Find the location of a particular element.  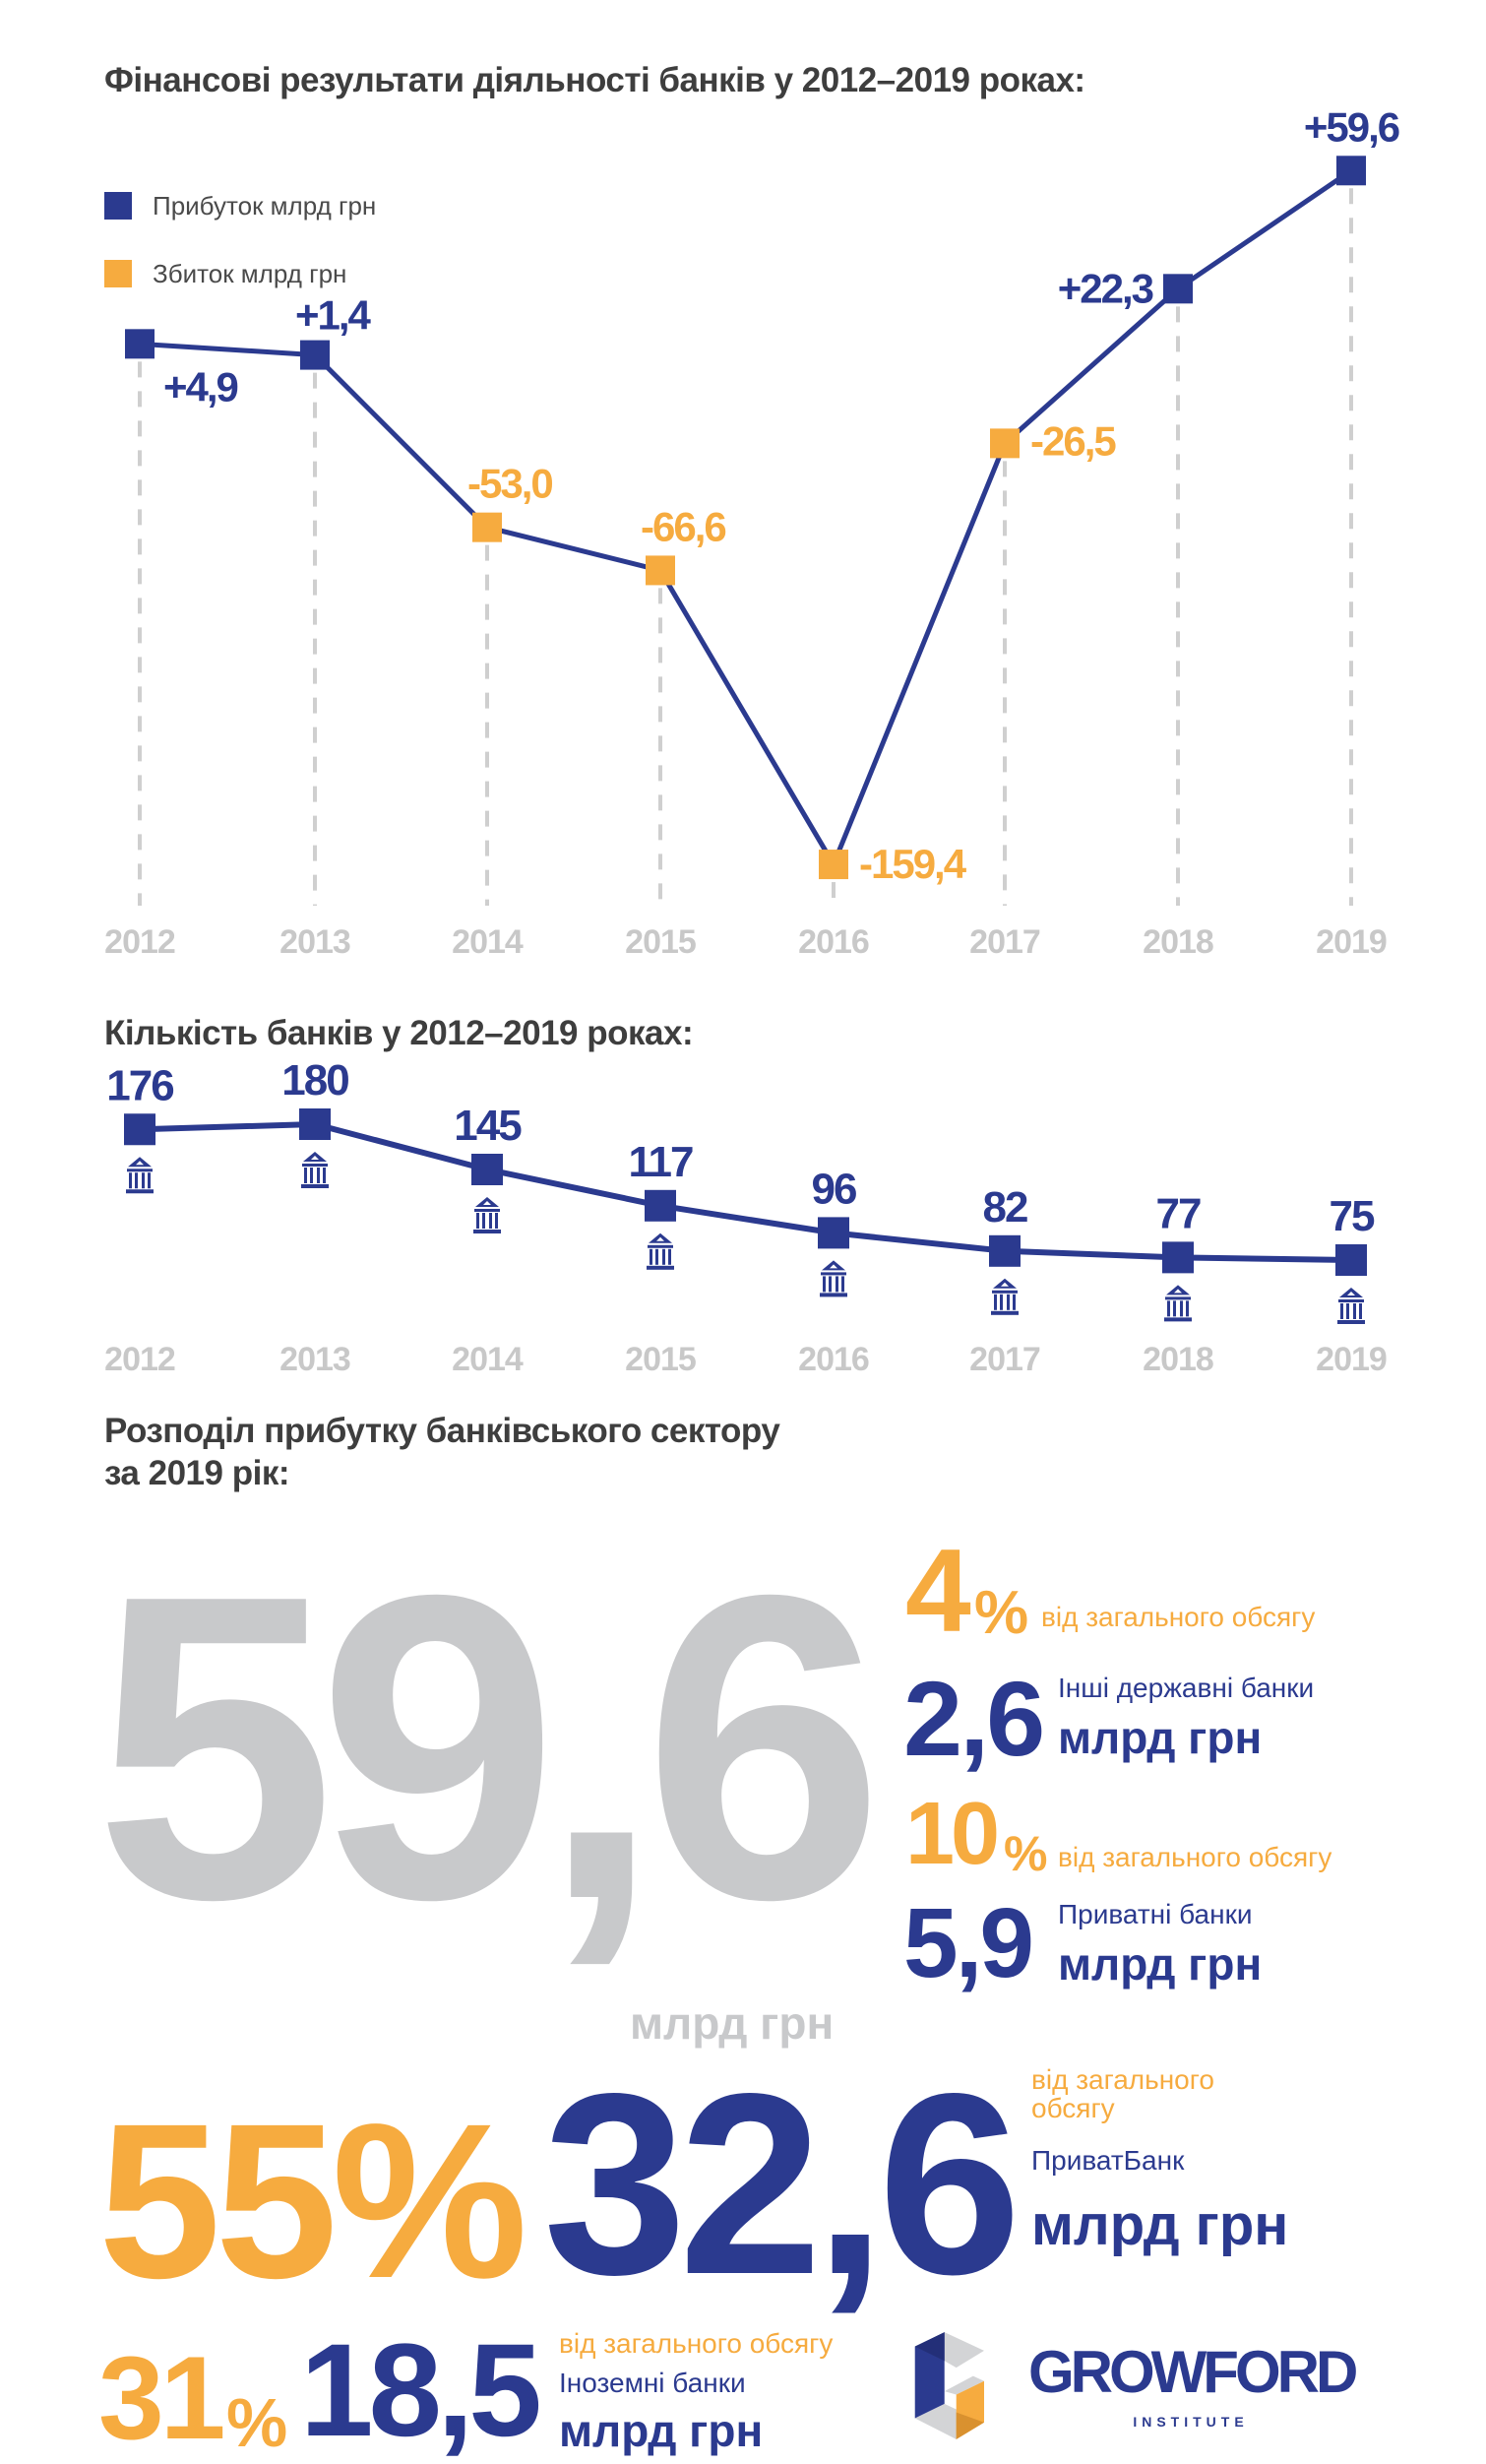

foreign-name: Іноземні банки is located at coordinates (653, 2383).